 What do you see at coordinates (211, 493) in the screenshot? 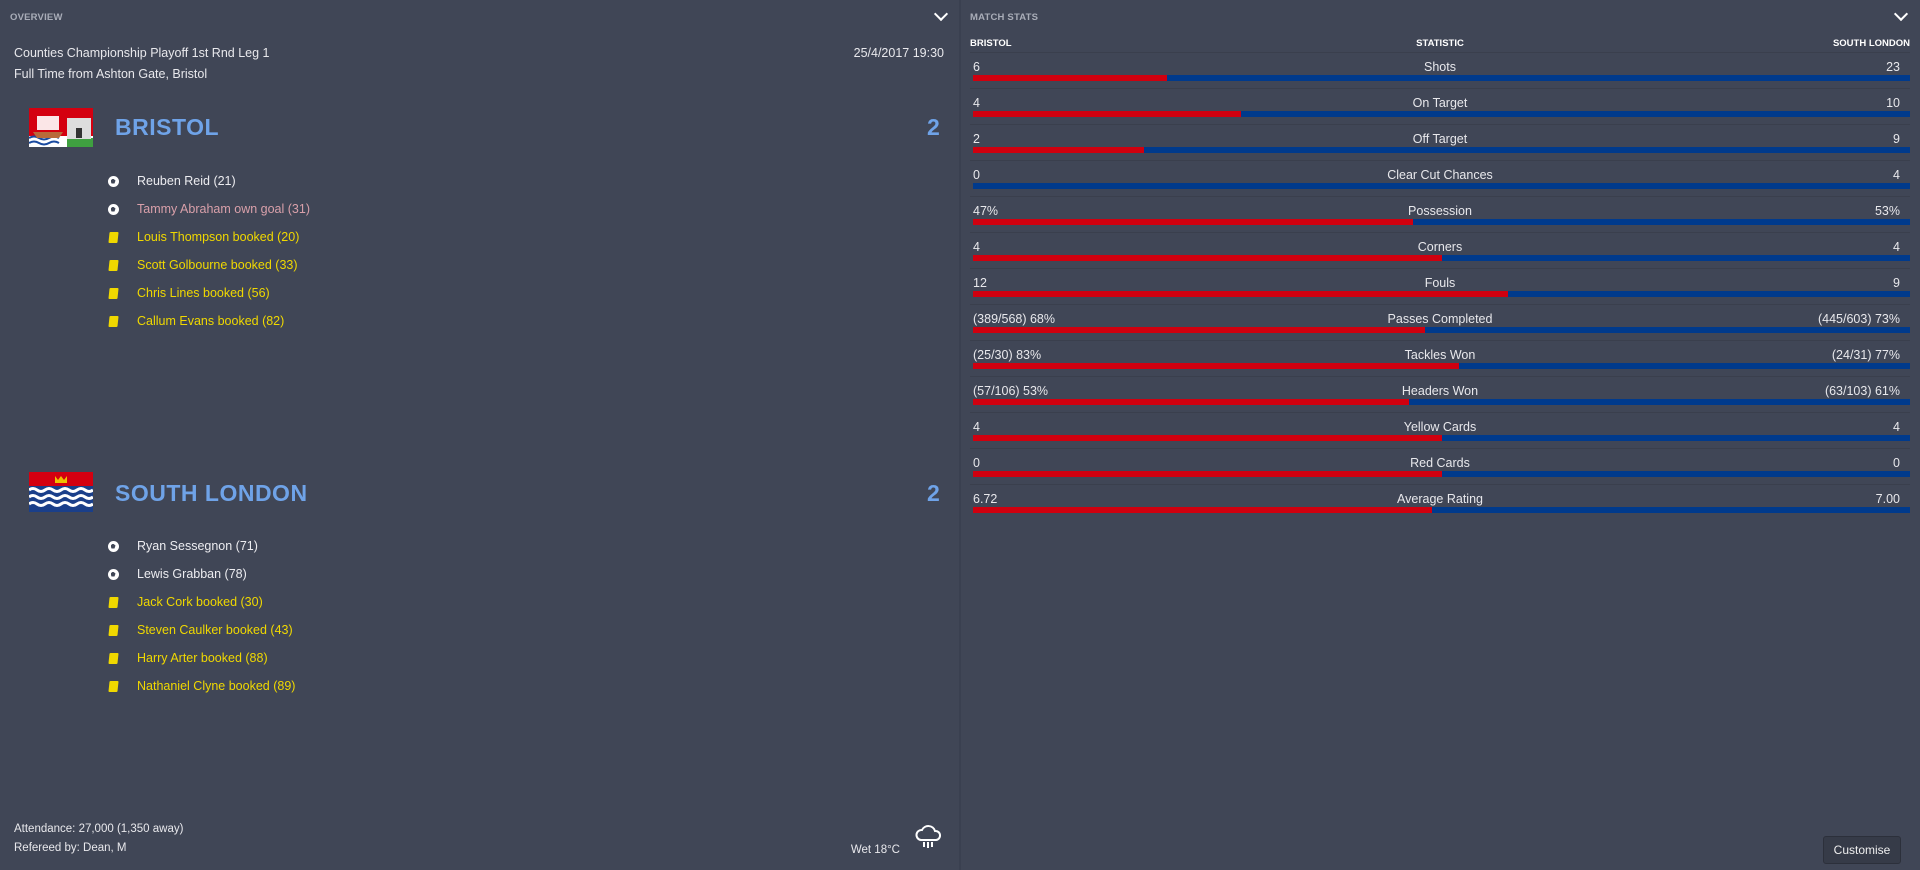
I see `away-team-name: SOUTH LONDON` at bounding box center [211, 493].